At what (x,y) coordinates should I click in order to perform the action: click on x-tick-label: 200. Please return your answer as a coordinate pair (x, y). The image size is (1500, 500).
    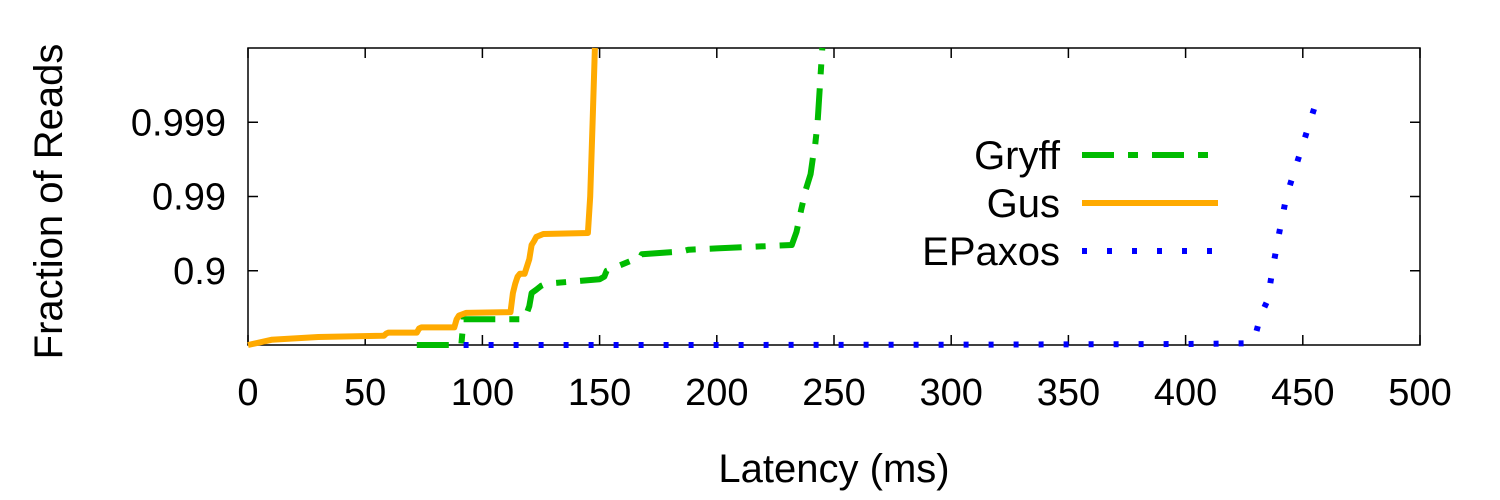
    Looking at the image, I should click on (716, 393).